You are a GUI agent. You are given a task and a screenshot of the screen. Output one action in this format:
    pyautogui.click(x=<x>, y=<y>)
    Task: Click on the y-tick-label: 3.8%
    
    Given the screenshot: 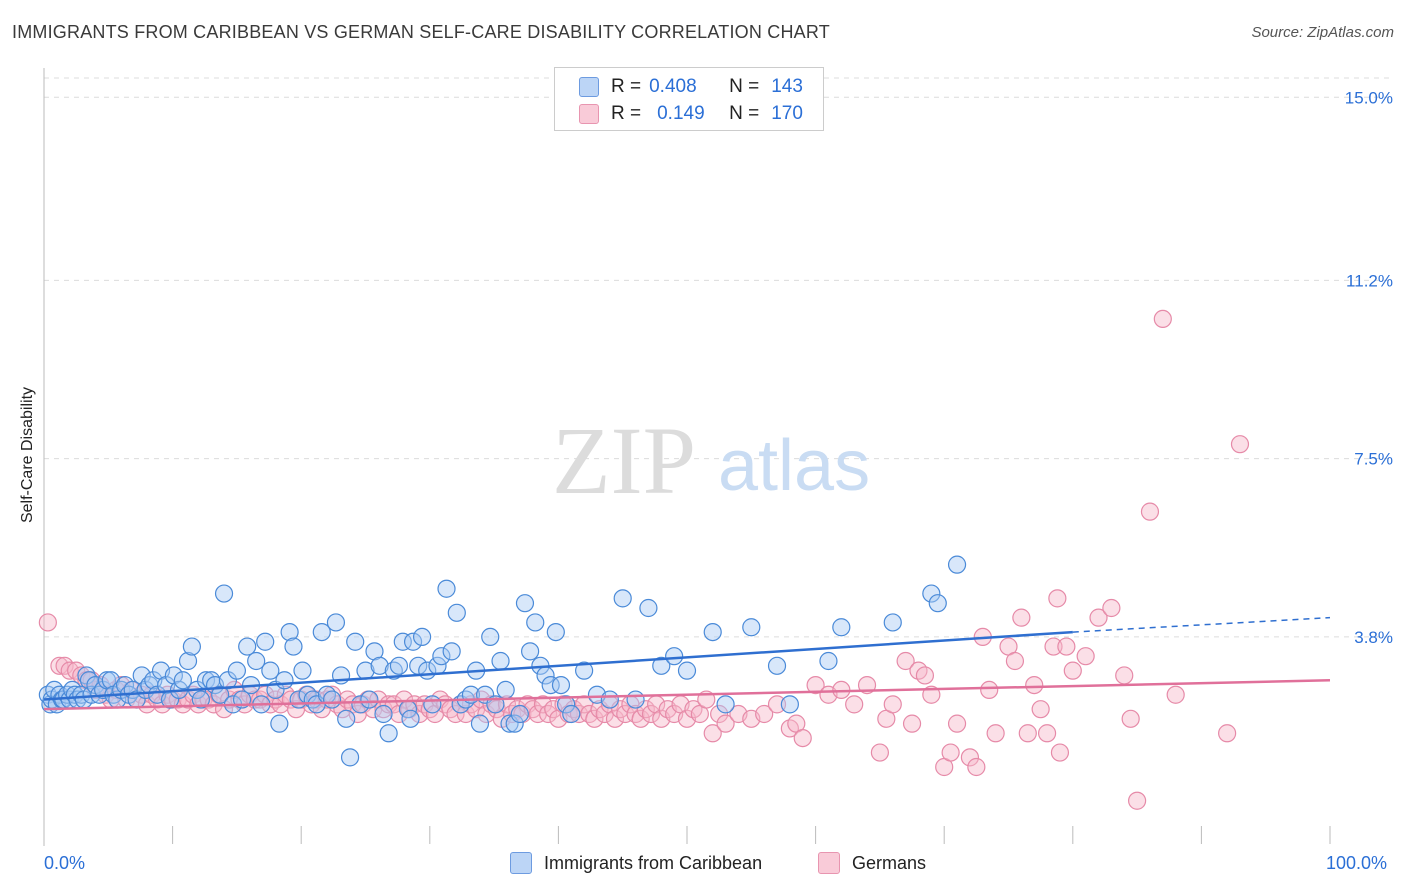 What is the action you would take?
    pyautogui.click(x=1373, y=637)
    